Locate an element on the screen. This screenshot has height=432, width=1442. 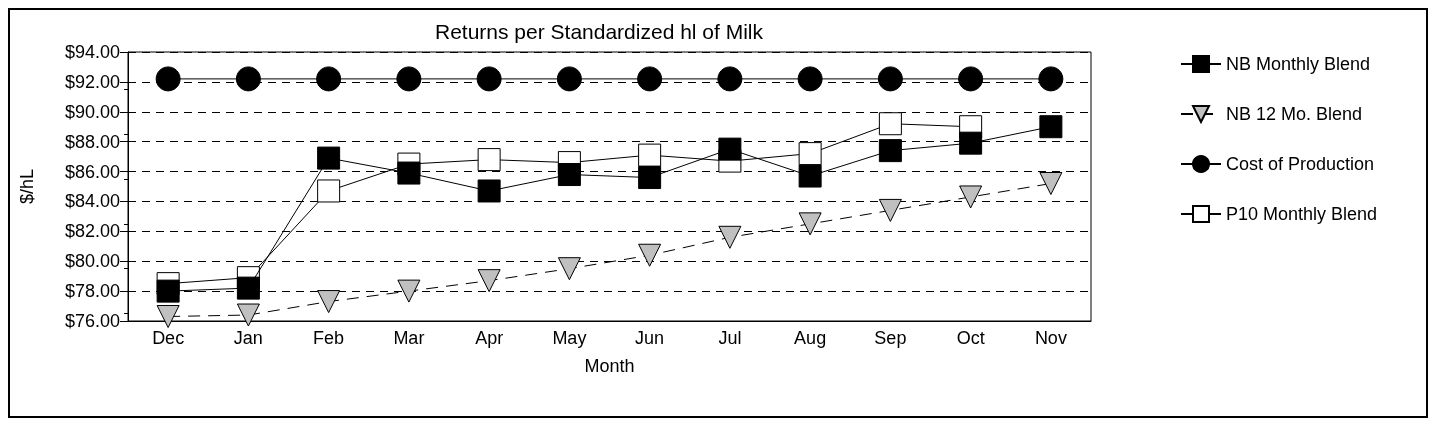
x-tick-label: Jun is located at coordinates (650, 338).